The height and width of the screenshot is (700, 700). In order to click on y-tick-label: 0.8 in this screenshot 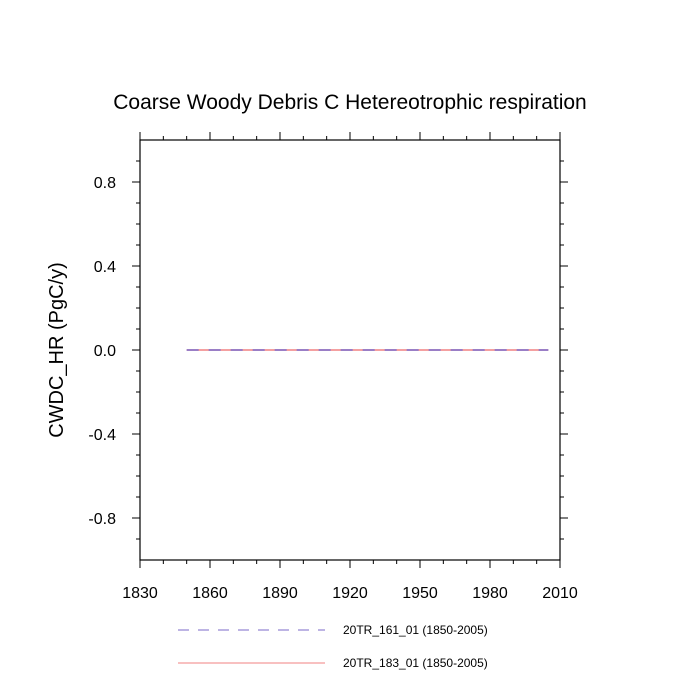, I will do `click(105, 183)`.